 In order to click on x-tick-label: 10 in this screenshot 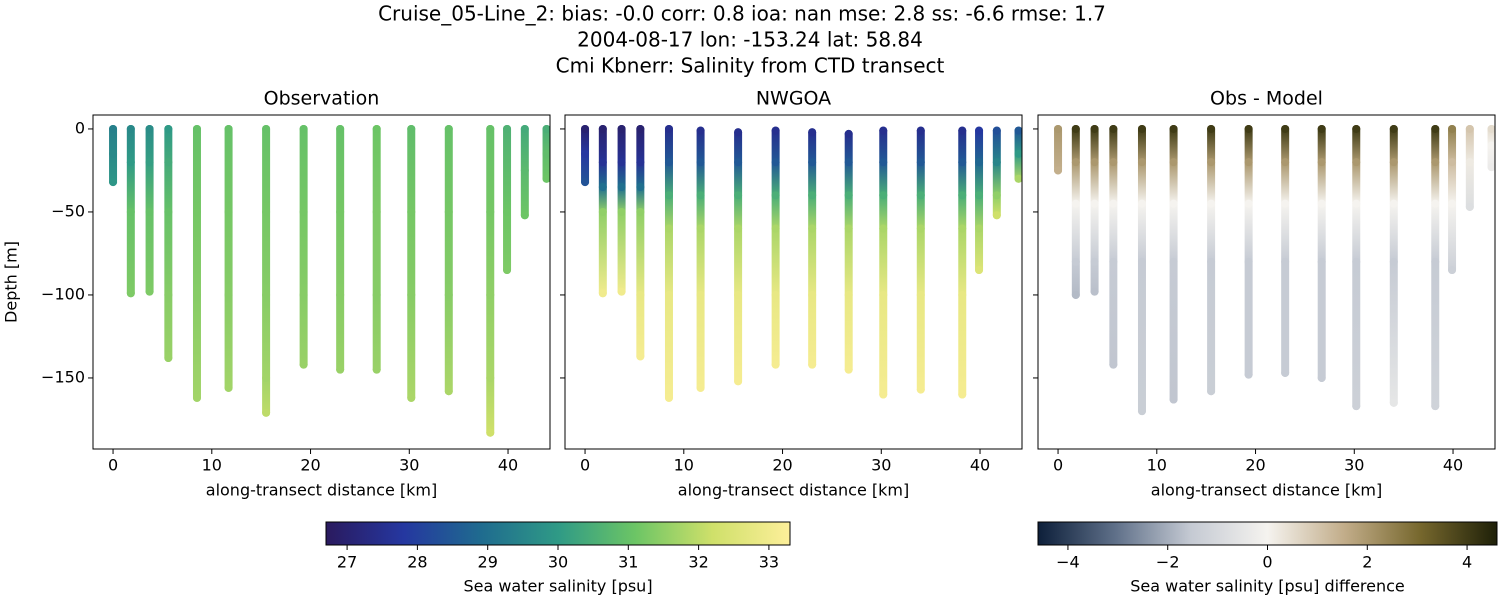, I will do `click(212, 465)`.